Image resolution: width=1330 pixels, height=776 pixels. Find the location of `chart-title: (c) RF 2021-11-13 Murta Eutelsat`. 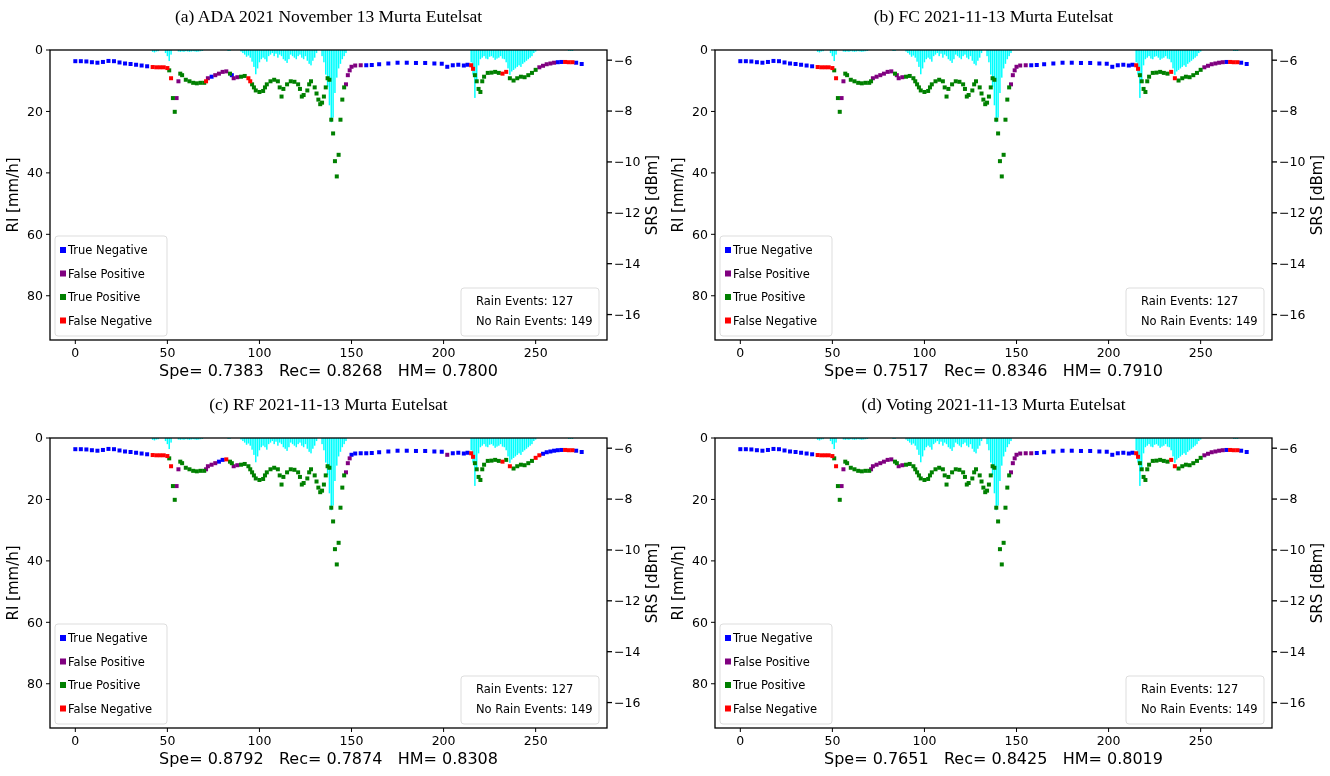

chart-title: (c) RF 2021-11-13 Murta Eutelsat is located at coordinates (328, 404).